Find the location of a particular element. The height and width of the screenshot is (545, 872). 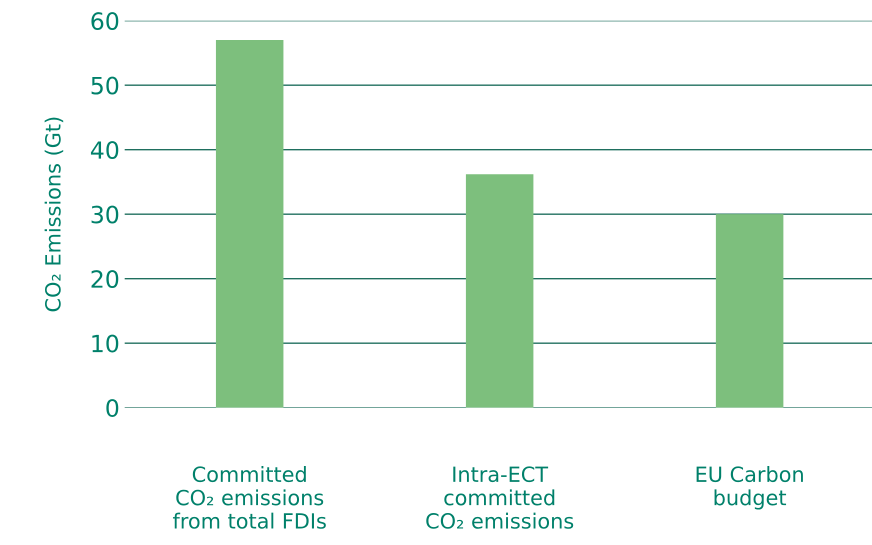

x-tick-label: Committed CO₂ emissions from total FDIs is located at coordinates (249, 497).